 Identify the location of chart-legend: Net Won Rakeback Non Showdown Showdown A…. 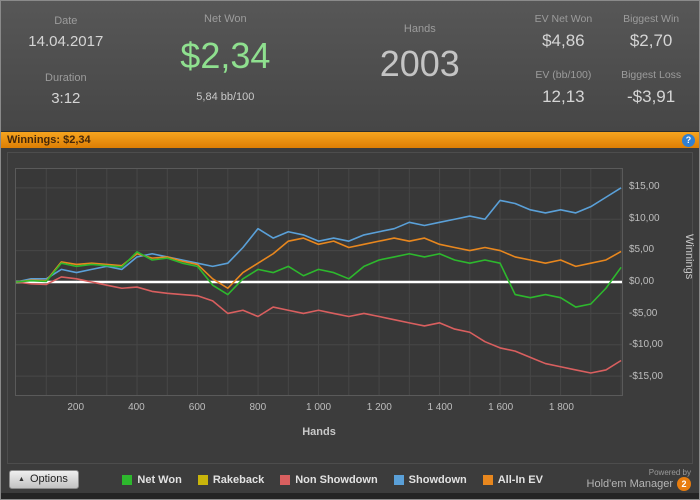
(333, 480).